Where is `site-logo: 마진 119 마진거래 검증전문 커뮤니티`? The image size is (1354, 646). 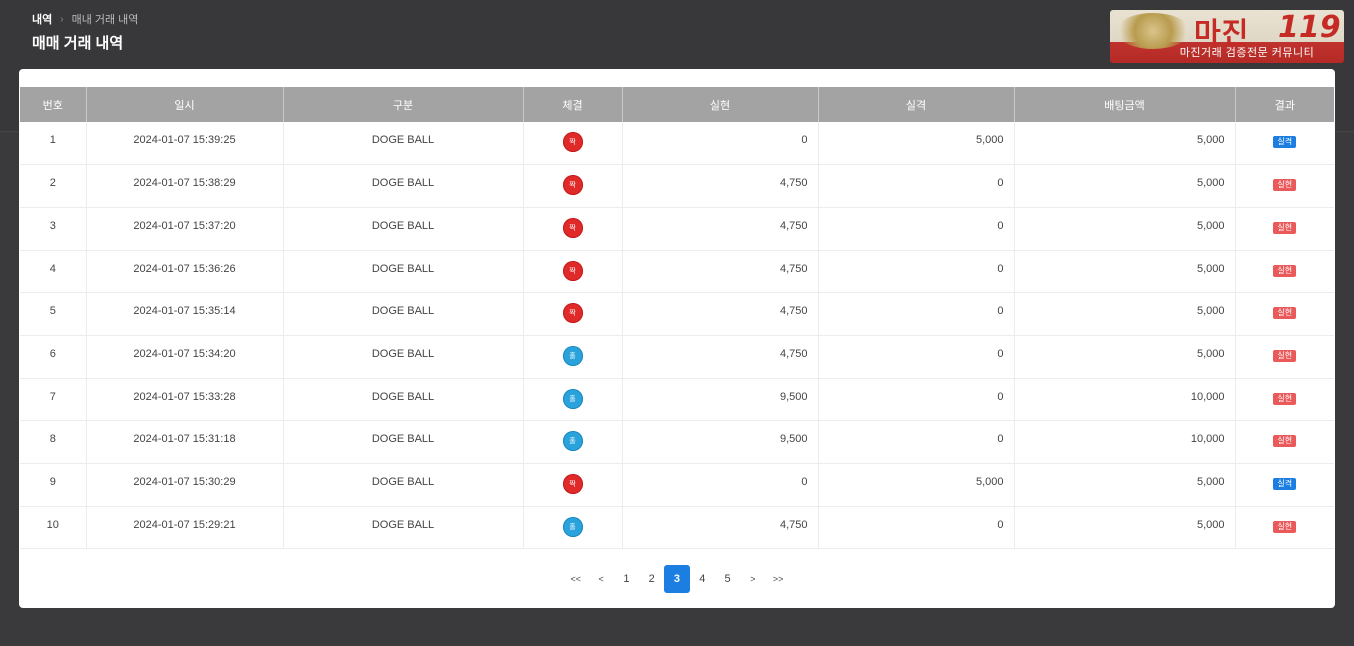 site-logo: 마진 119 마진거래 검증전문 커뮤니티 is located at coordinates (1227, 36).